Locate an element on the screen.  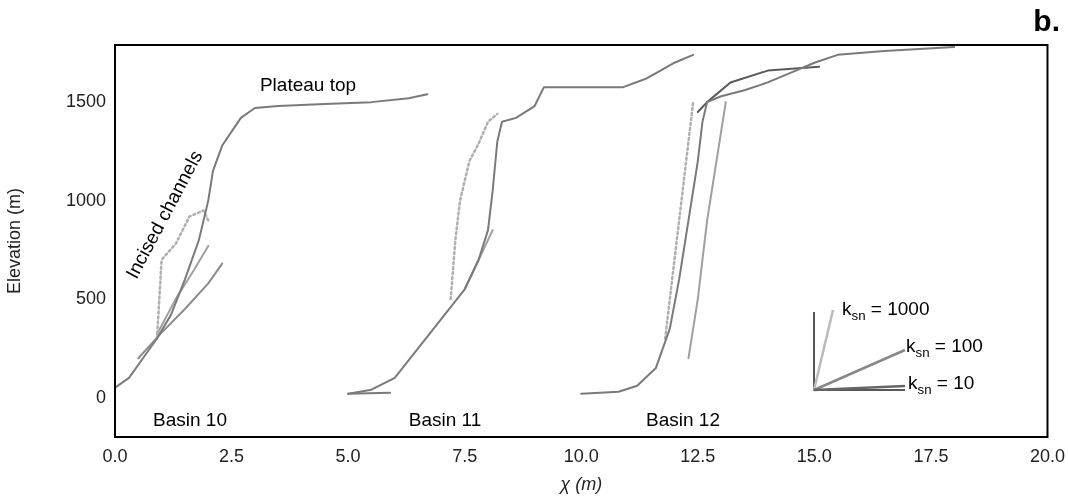
y-tick-label: 1000 is located at coordinates (85, 199).